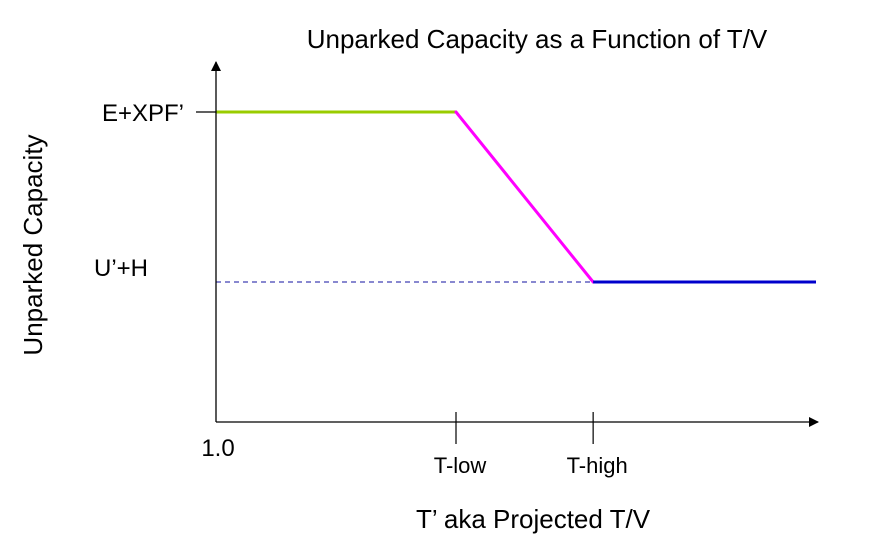  I want to click on x-tick-label-t-low: T-low, so click(460, 465).